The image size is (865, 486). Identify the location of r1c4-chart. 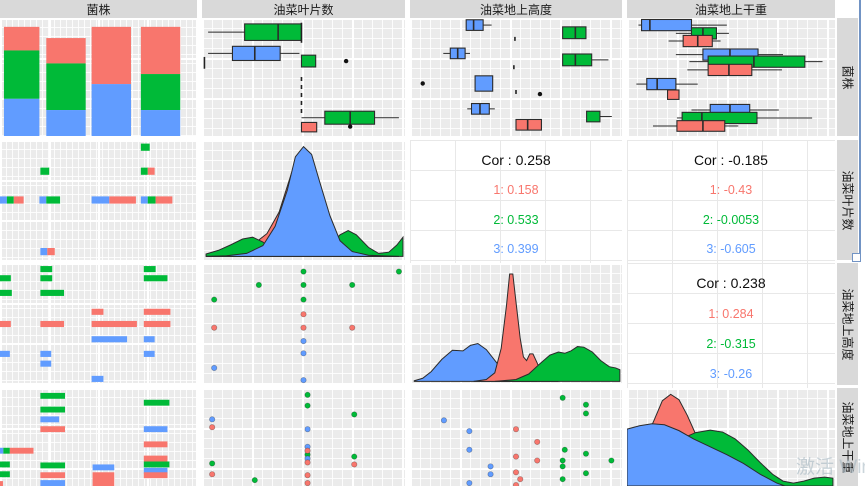
(729, 75).